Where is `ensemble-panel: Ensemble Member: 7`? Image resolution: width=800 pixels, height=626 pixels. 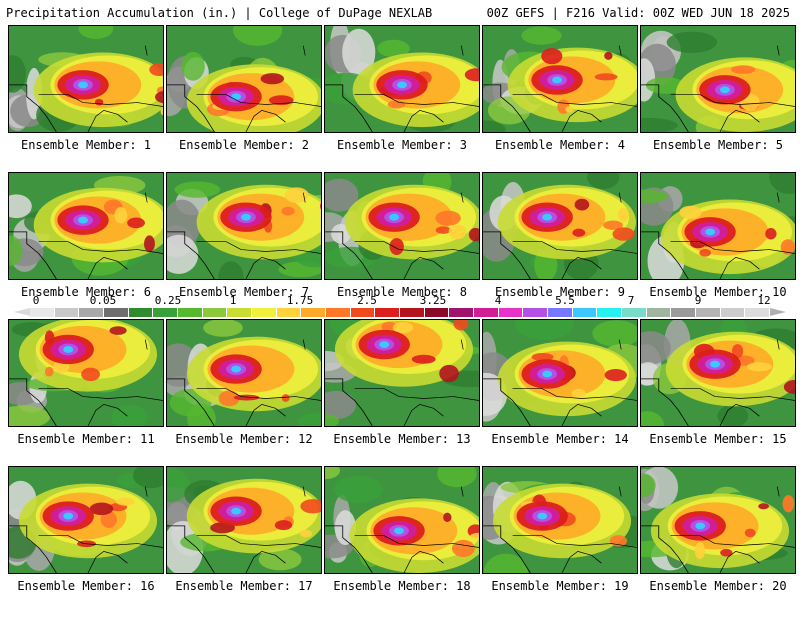 ensemble-panel: Ensemble Member: 7 is located at coordinates (244, 252).